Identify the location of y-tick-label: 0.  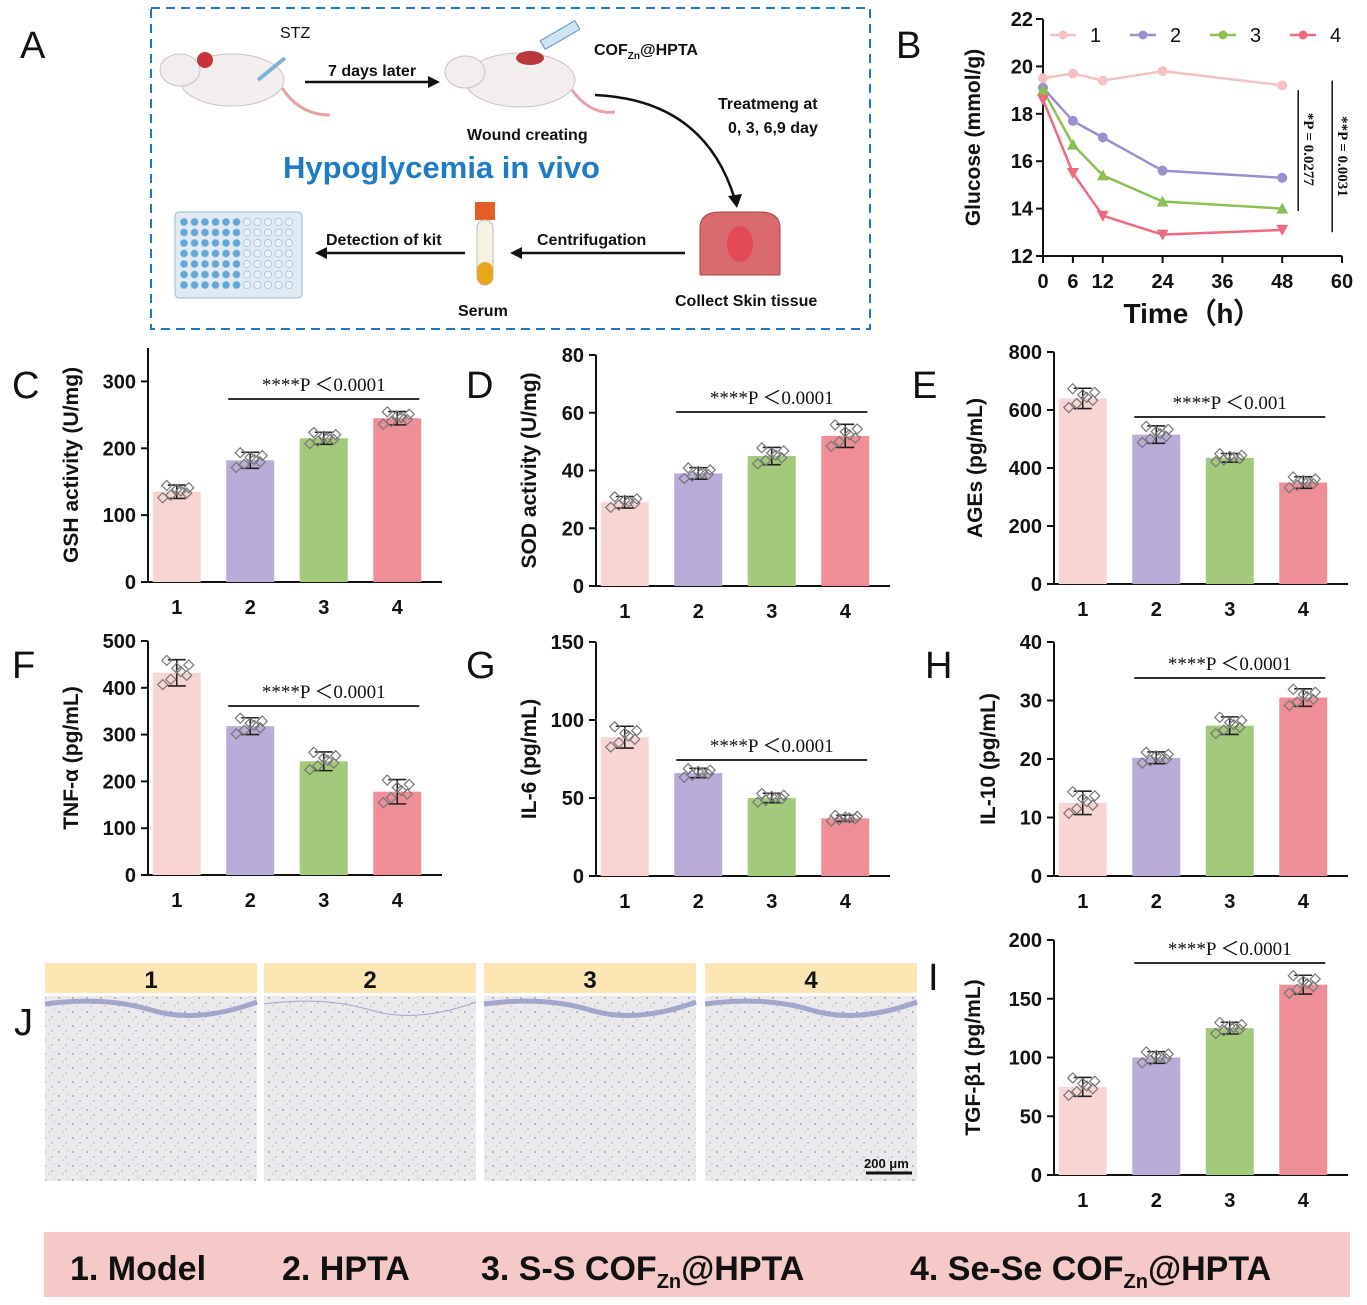
(578, 587).